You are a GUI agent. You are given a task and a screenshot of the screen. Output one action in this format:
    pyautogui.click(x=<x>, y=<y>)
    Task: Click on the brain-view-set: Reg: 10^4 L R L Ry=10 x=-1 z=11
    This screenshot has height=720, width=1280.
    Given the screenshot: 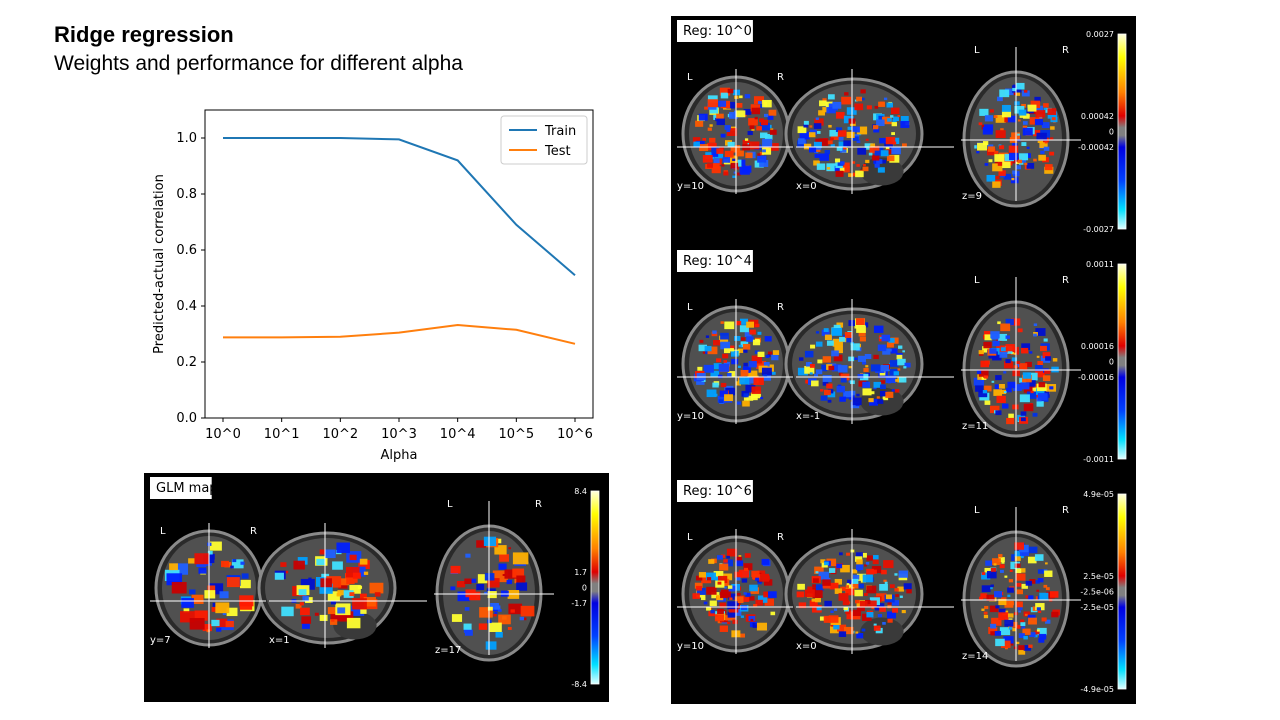 What is the action you would take?
    pyautogui.click(x=879, y=344)
    